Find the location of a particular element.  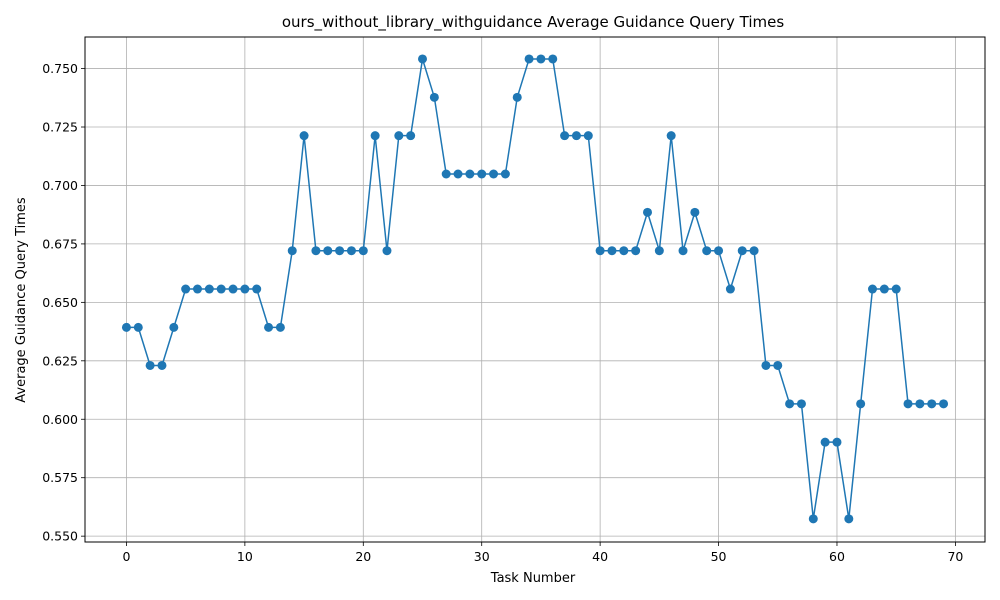

x-tick-label: 60 is located at coordinates (837, 556).